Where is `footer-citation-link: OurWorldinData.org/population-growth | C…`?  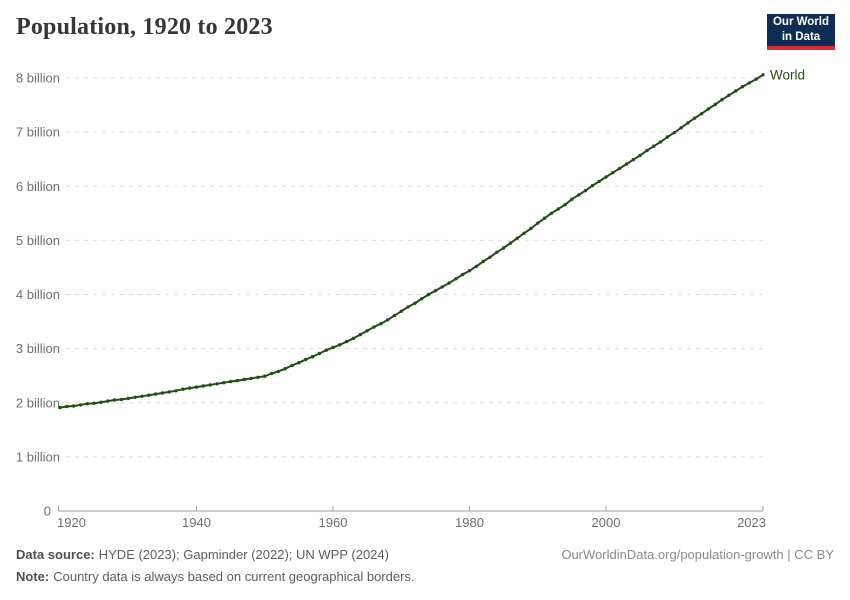 footer-citation-link: OurWorldinData.org/population-growth | C… is located at coordinates (697, 554).